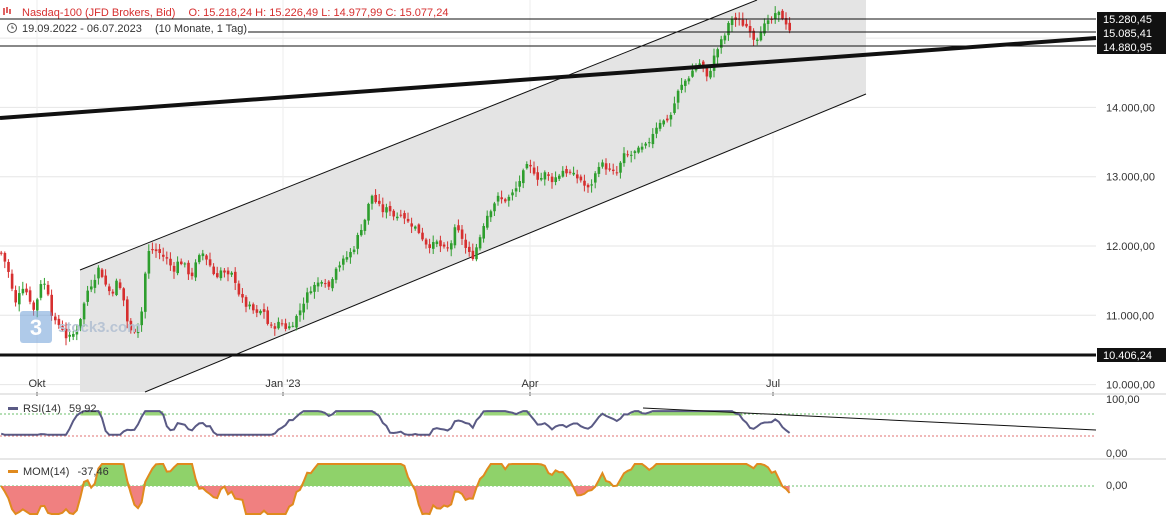 The image size is (1166, 521). I want to click on mom-value: -37,46, so click(93, 472).